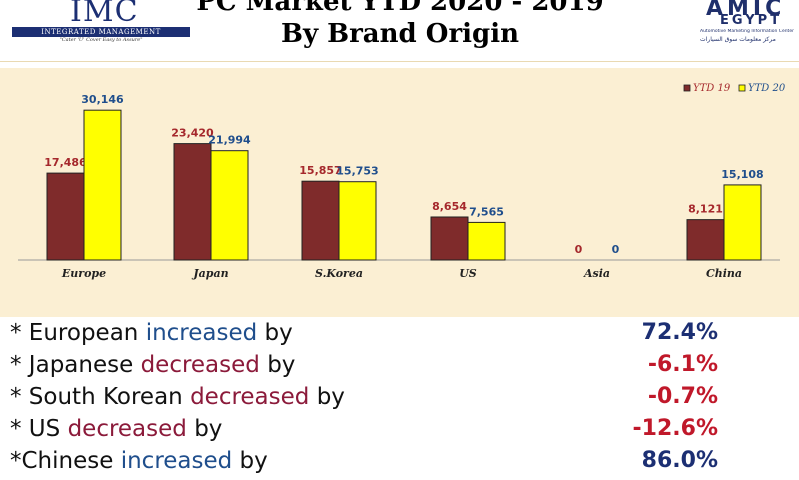 This screenshot has height=480, width=799. What do you see at coordinates (209, 273) in the screenshot?
I see `category-label-japan: Japan` at bounding box center [209, 273].